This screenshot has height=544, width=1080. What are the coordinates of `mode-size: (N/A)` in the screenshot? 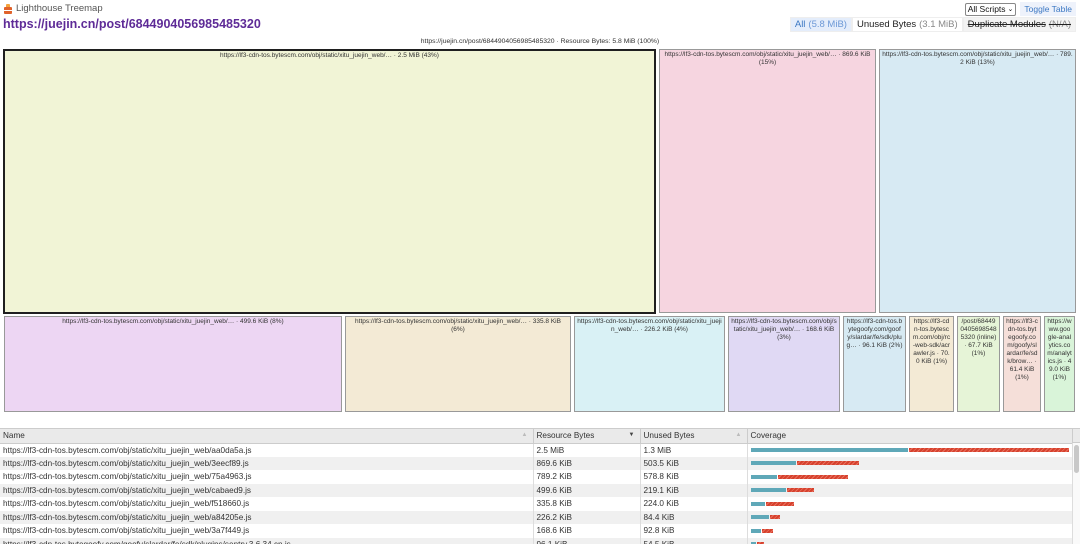 It's located at (1059, 24).